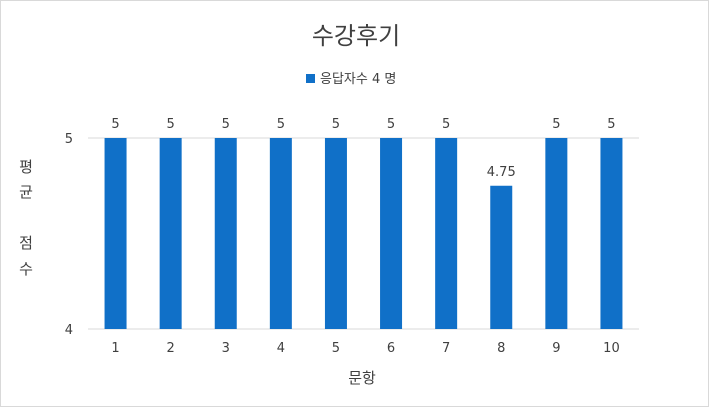  Describe the element at coordinates (115, 348) in the screenshot. I see `x-tick-label: 1` at that location.